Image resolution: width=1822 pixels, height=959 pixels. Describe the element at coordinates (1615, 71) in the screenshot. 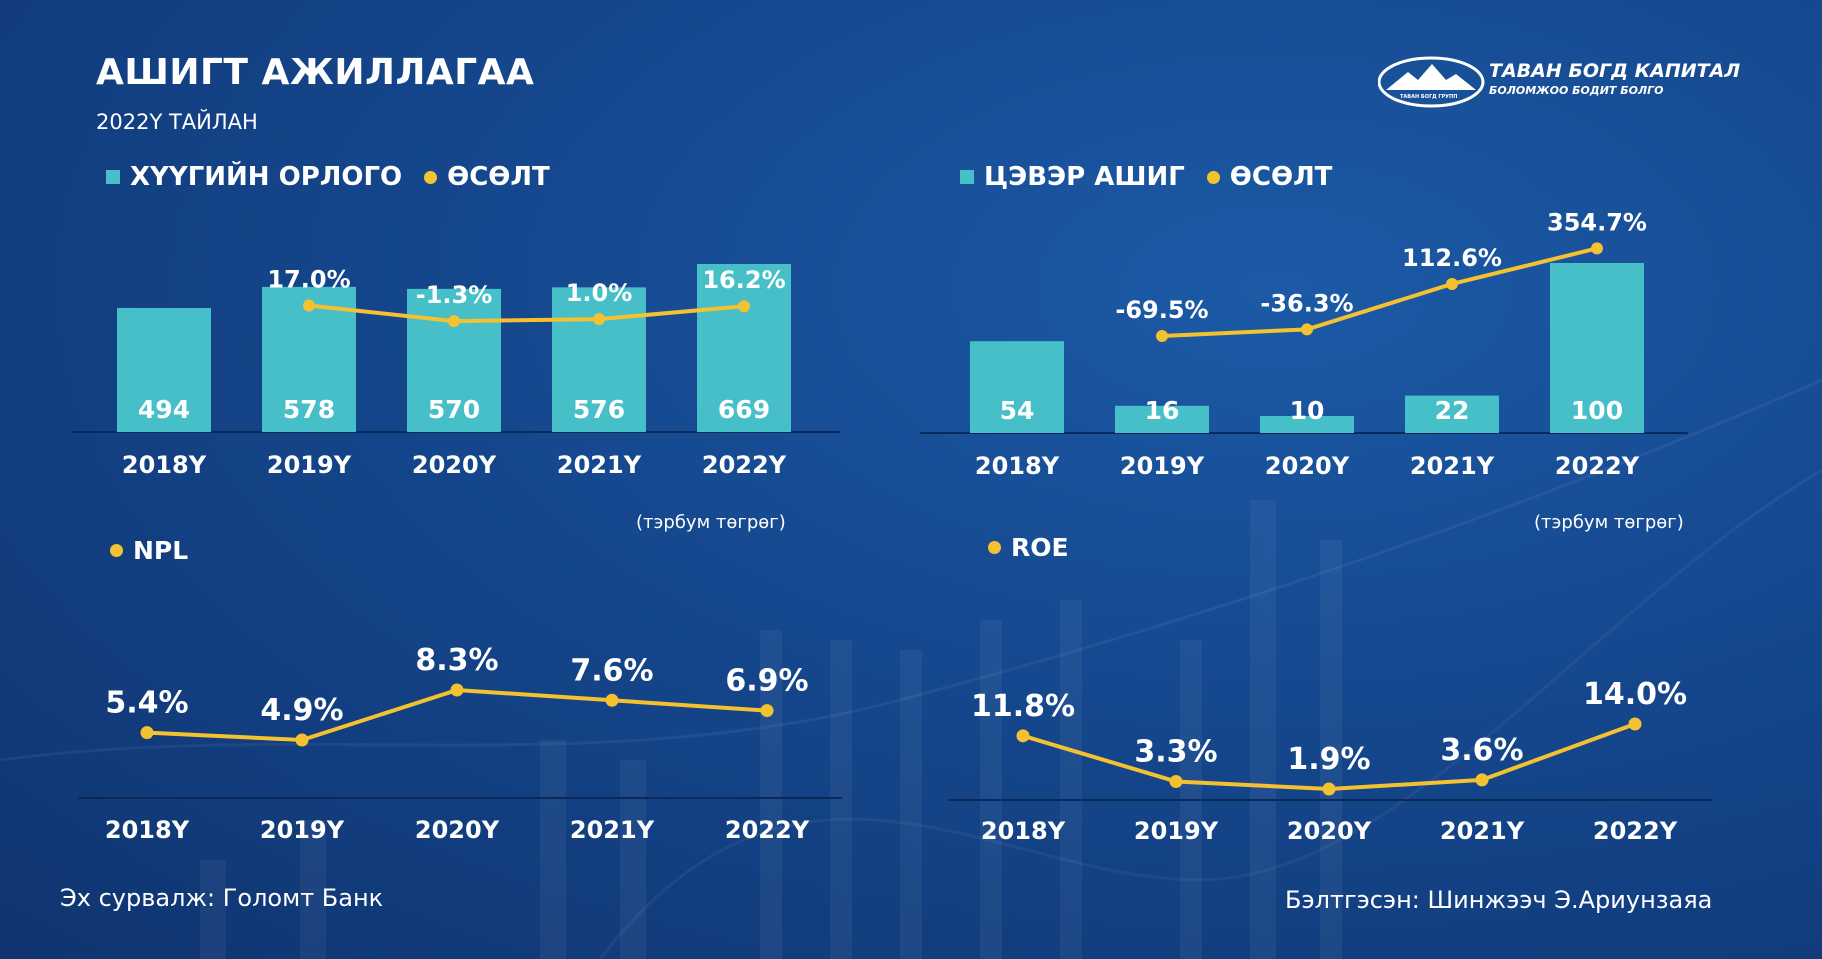

I see `logo-name: ТАВАН БОГД КАПИТАЛ` at that location.